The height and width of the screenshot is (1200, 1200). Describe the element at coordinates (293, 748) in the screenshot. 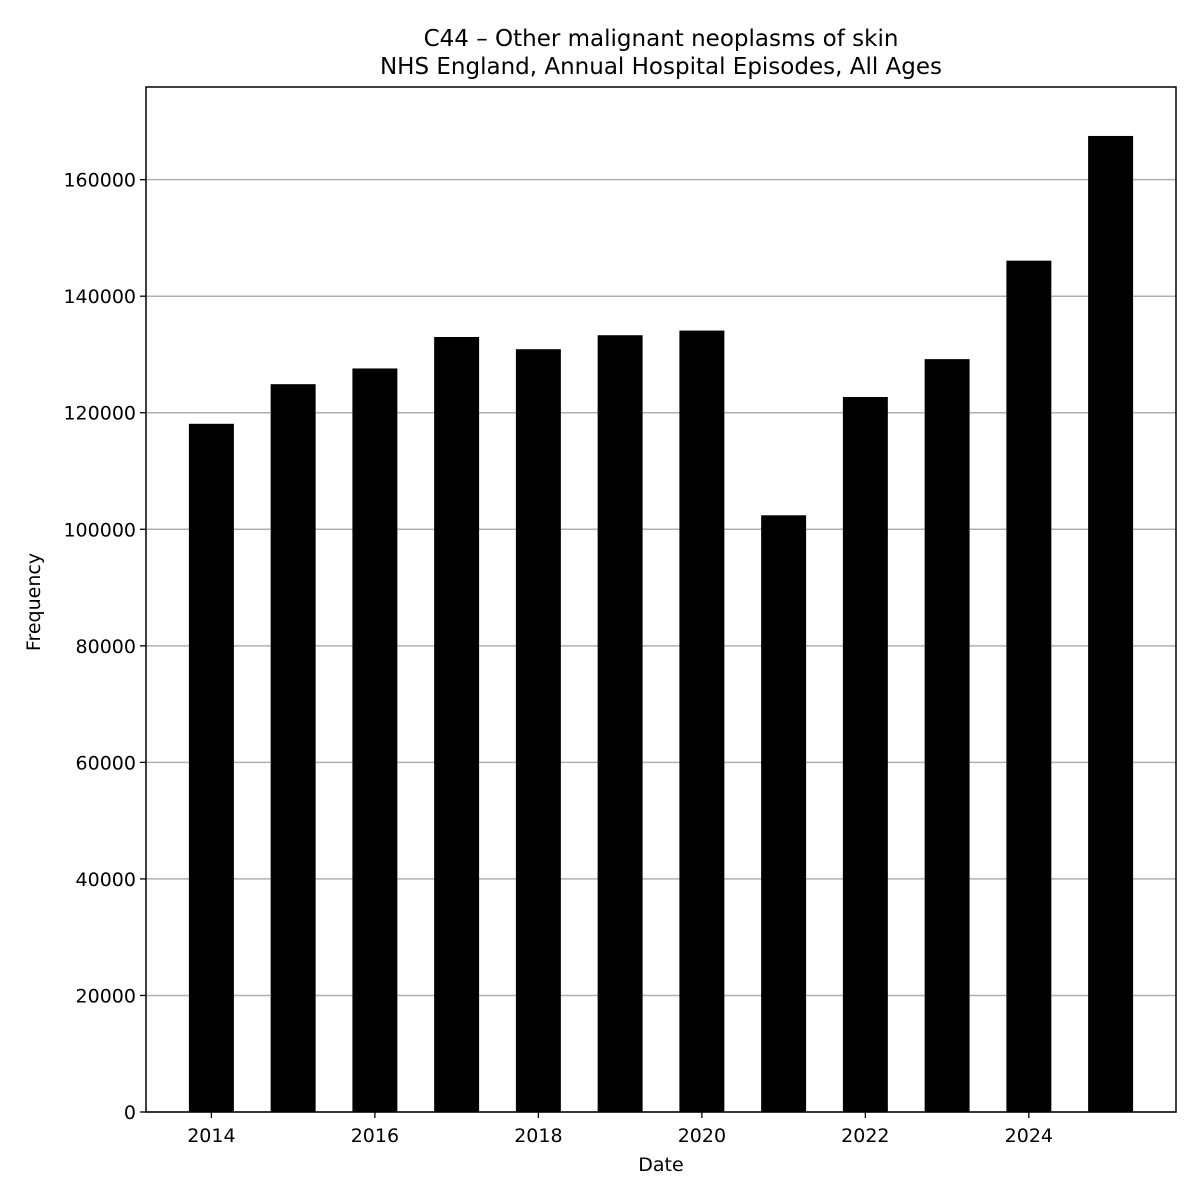

I see `bar-2015` at that location.